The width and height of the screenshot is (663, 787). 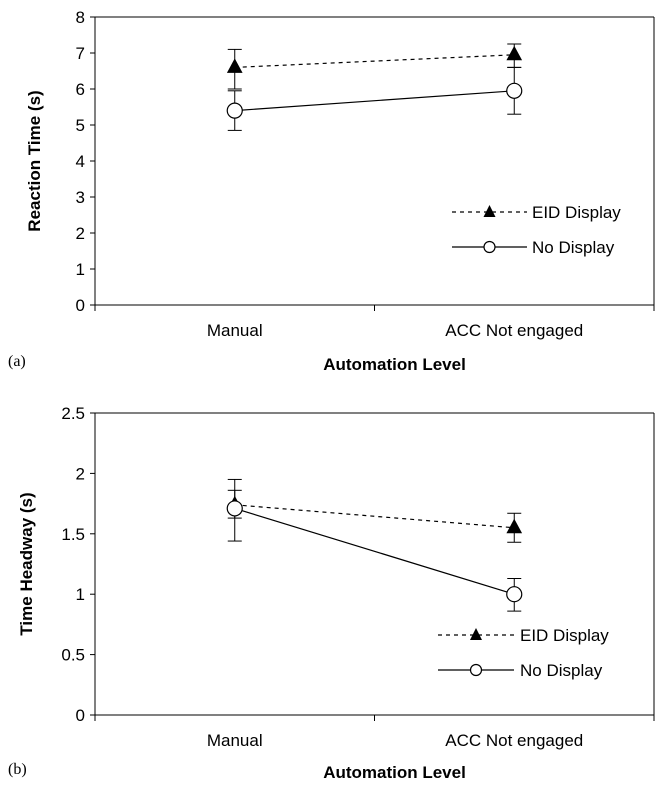 I want to click on y-tick-label: 1.5, so click(x=73, y=534).